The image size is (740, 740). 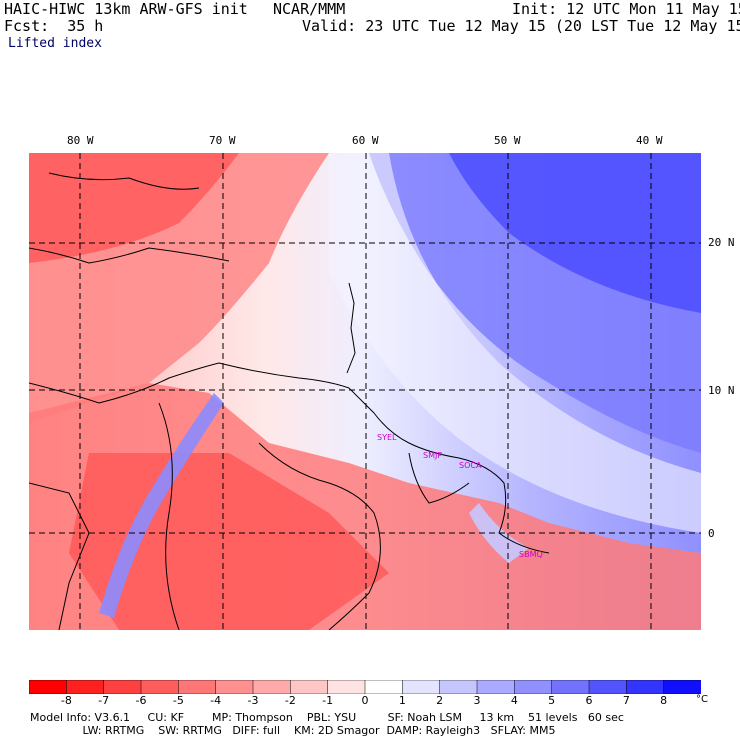 I want to click on colorbar-tick-label: -7, so click(x=104, y=700).